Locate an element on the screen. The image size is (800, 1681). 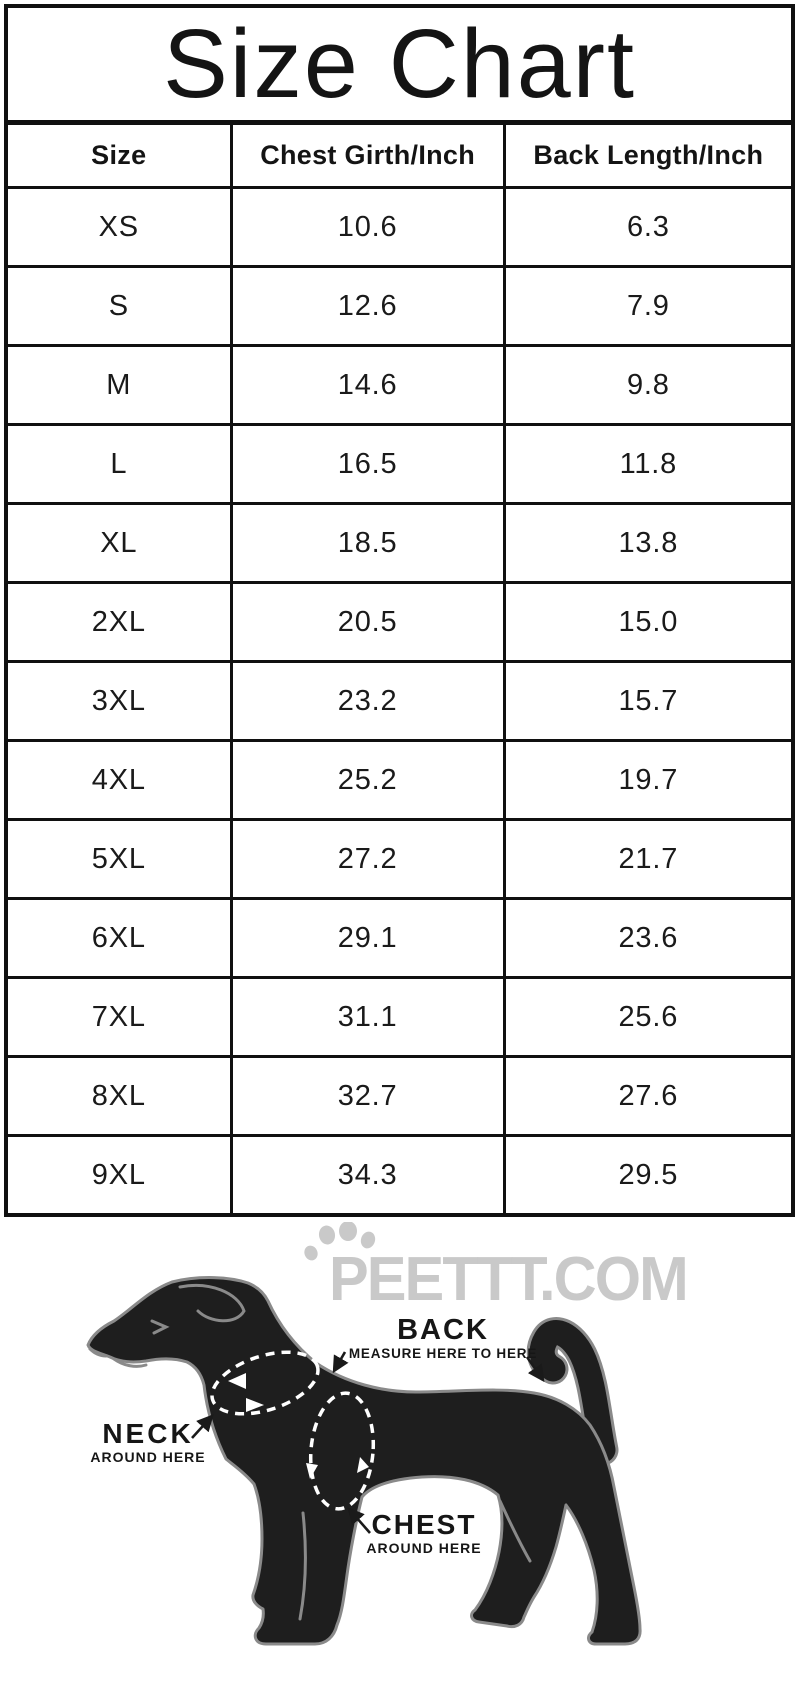
size-cell: M is located at coordinates (118, 385).